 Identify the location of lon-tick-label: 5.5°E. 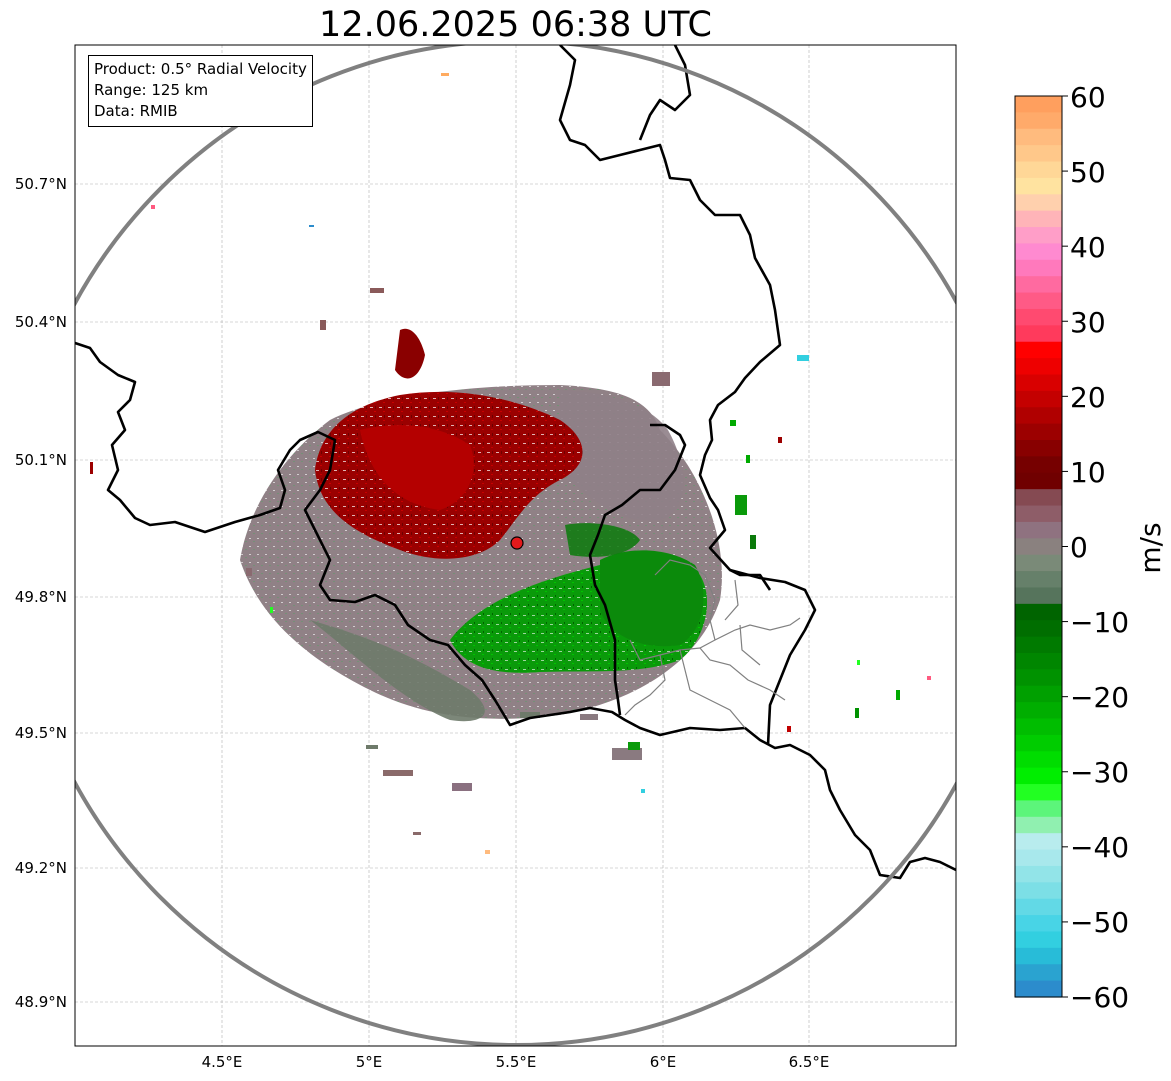
(516, 1062).